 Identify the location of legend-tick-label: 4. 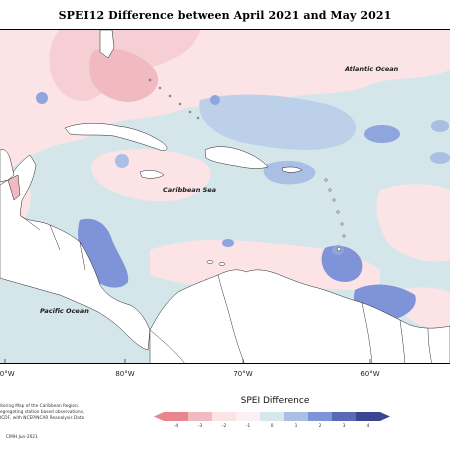
(368, 426).